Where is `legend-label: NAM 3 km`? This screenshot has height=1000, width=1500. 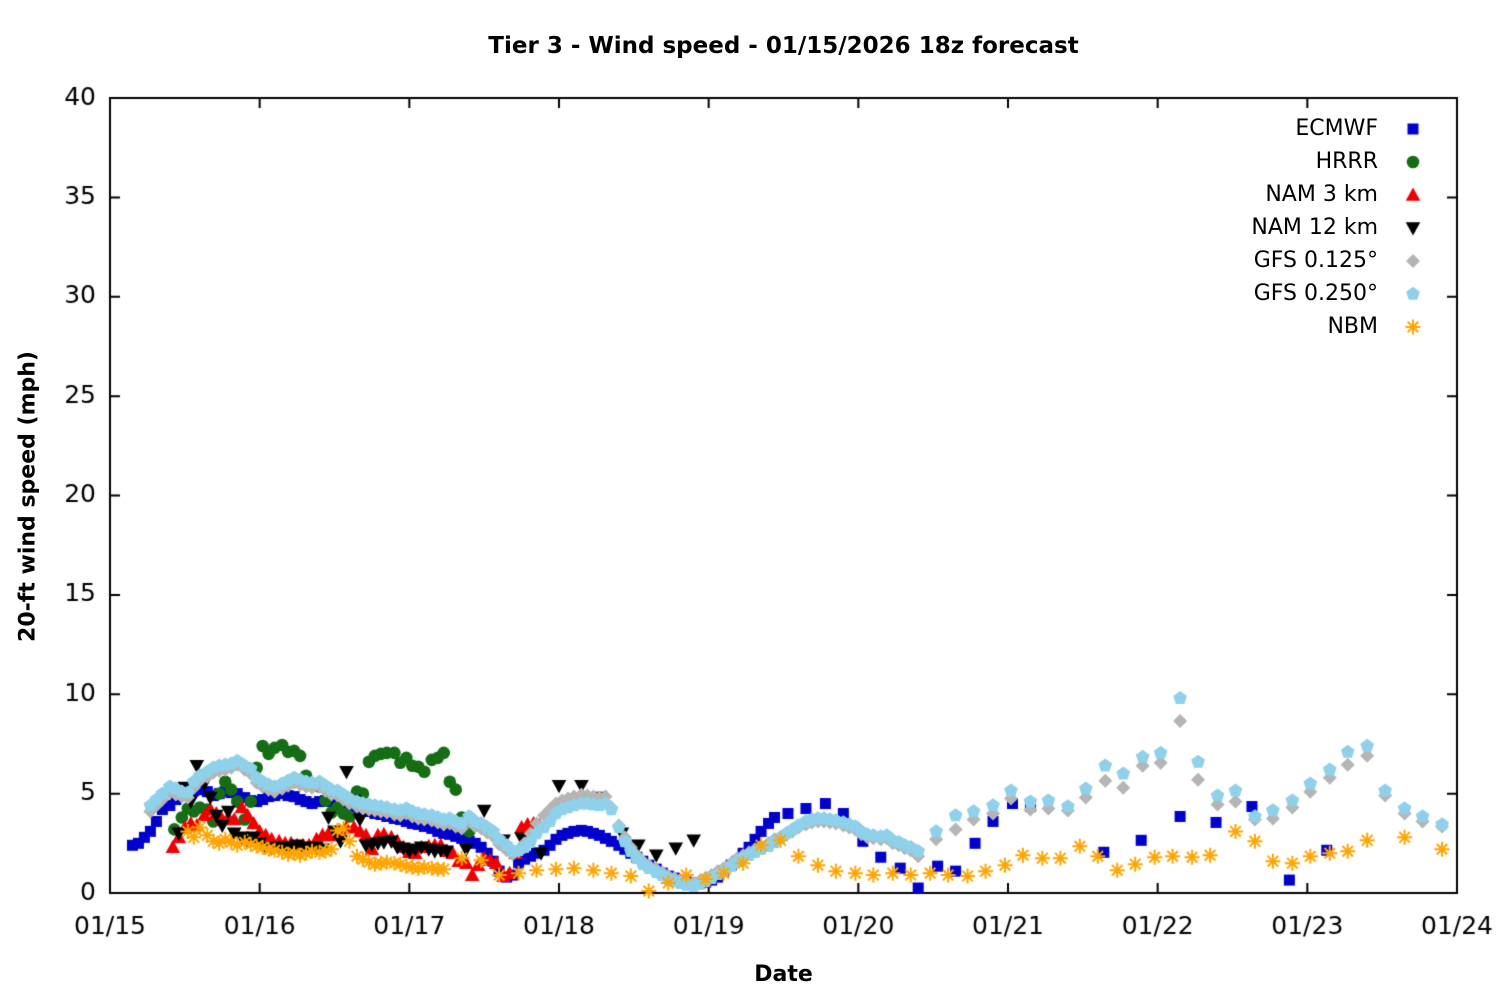 legend-label: NAM 3 km is located at coordinates (1321, 194).